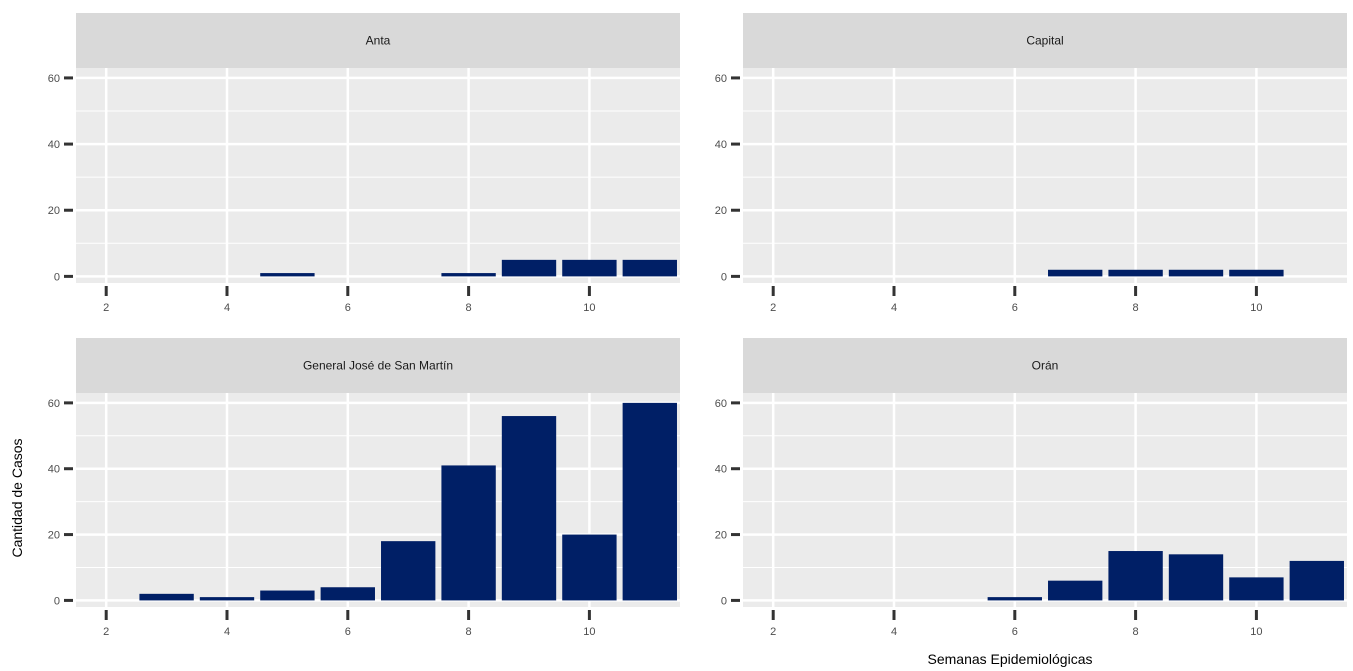 The width and height of the screenshot is (1353, 671). I want to click on facet-title: Capital, so click(1044, 41).